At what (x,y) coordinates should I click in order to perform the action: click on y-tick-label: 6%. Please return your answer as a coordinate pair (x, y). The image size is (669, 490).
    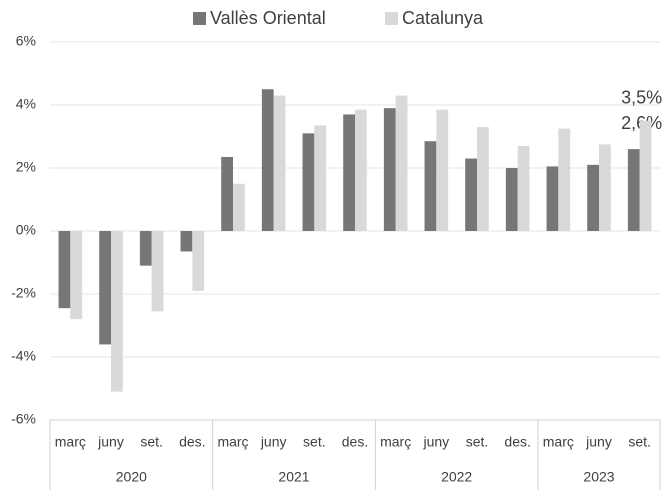
    Looking at the image, I should click on (26, 41).